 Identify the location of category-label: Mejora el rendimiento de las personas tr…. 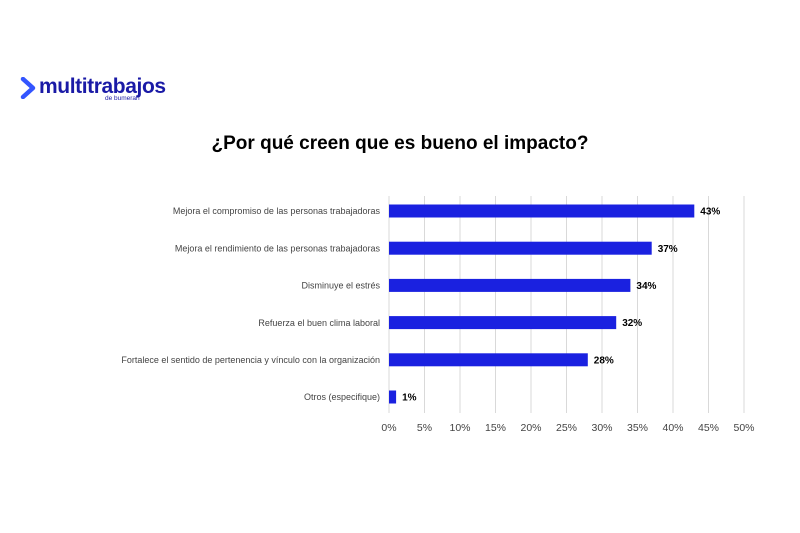
(278, 248).